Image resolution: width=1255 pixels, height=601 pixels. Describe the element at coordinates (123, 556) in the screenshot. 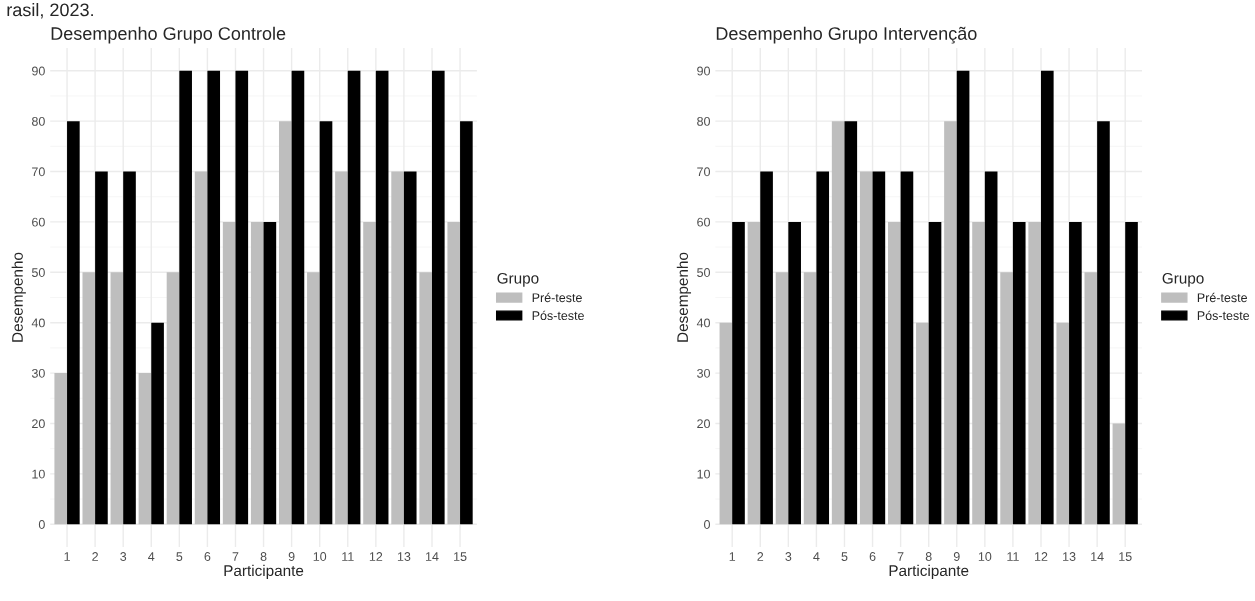

I see `x-tick-label: 3` at that location.